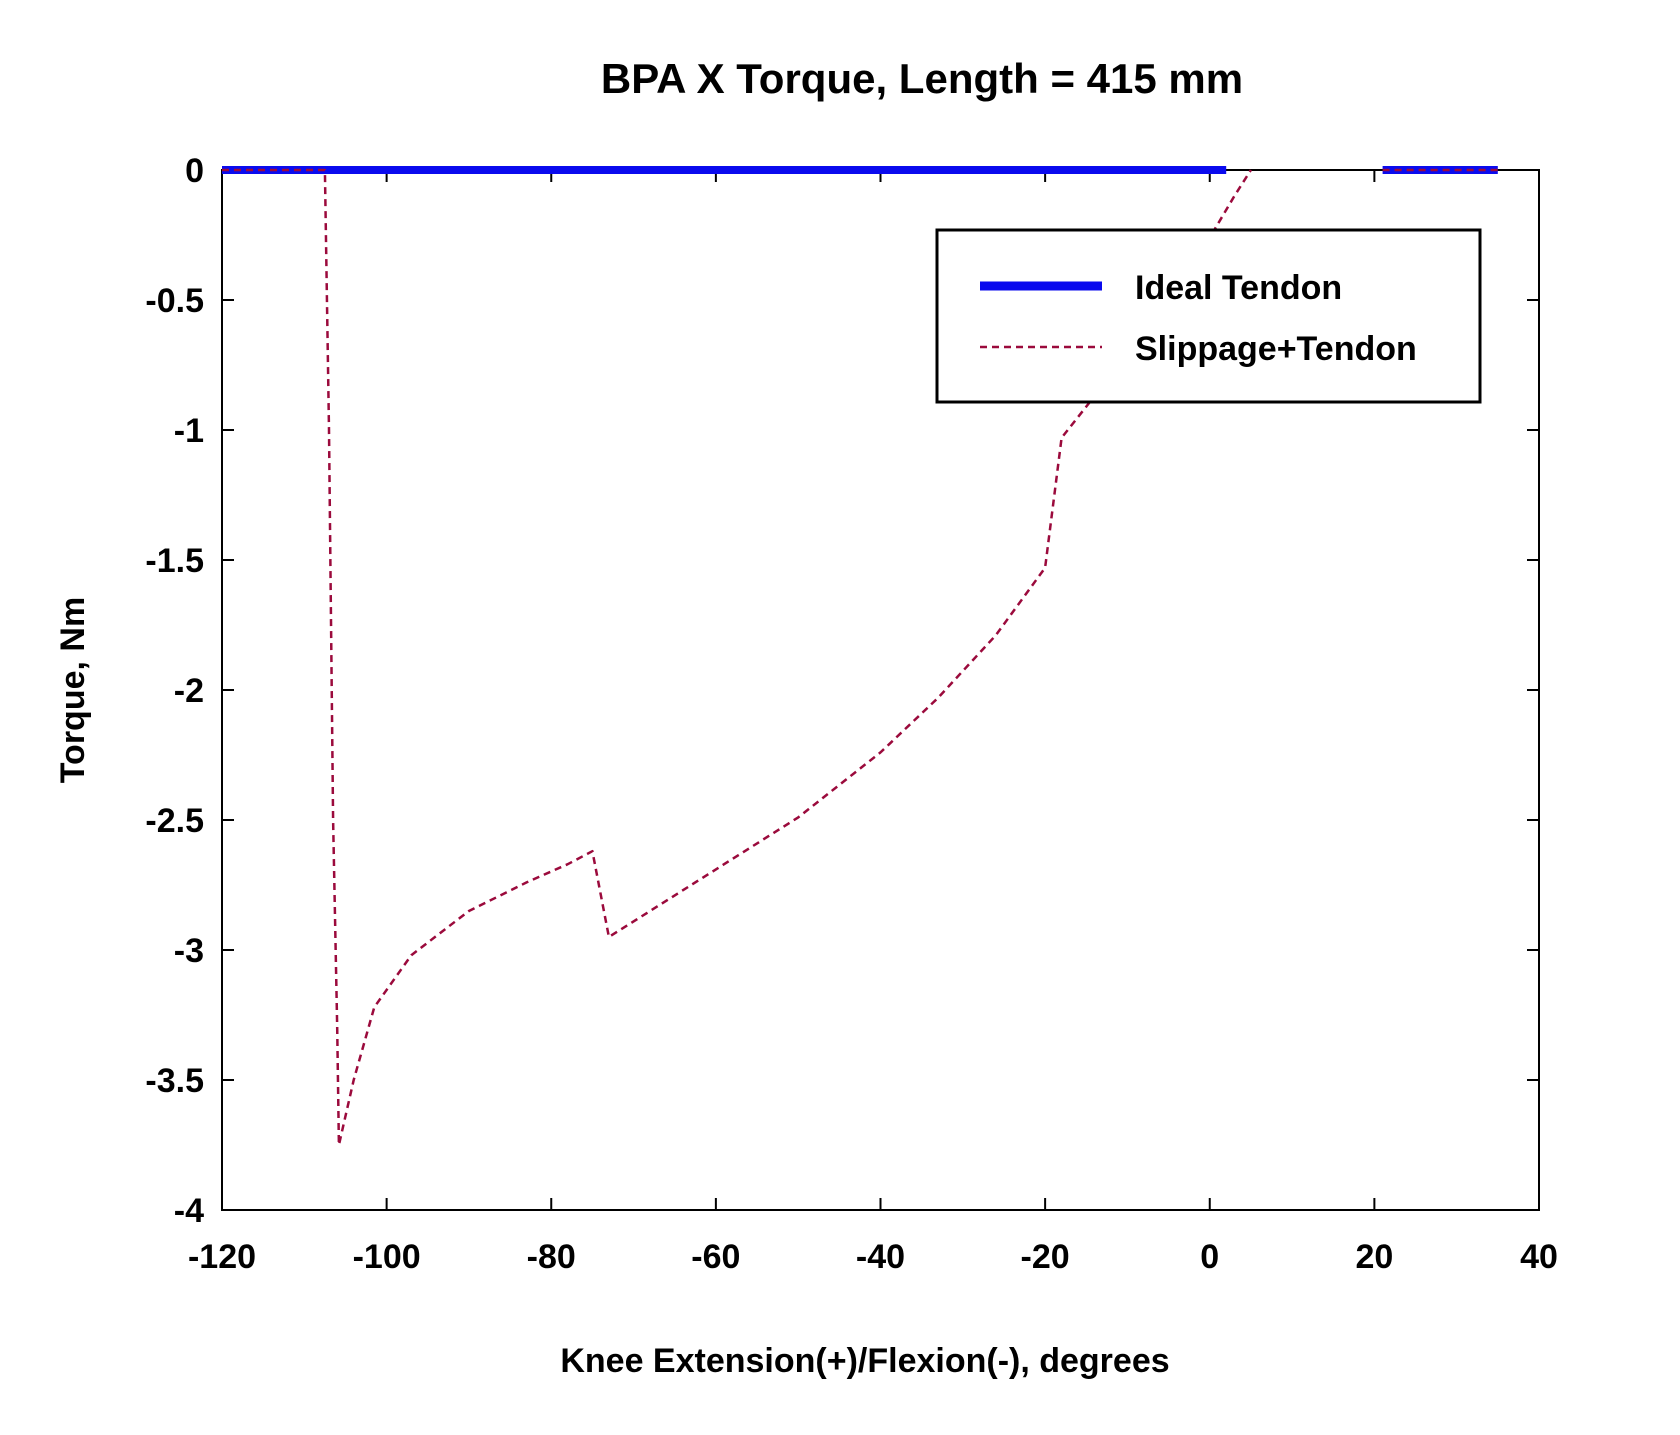  Describe the element at coordinates (1209, 1257) in the screenshot. I see `x-tick-label: 0` at that location.